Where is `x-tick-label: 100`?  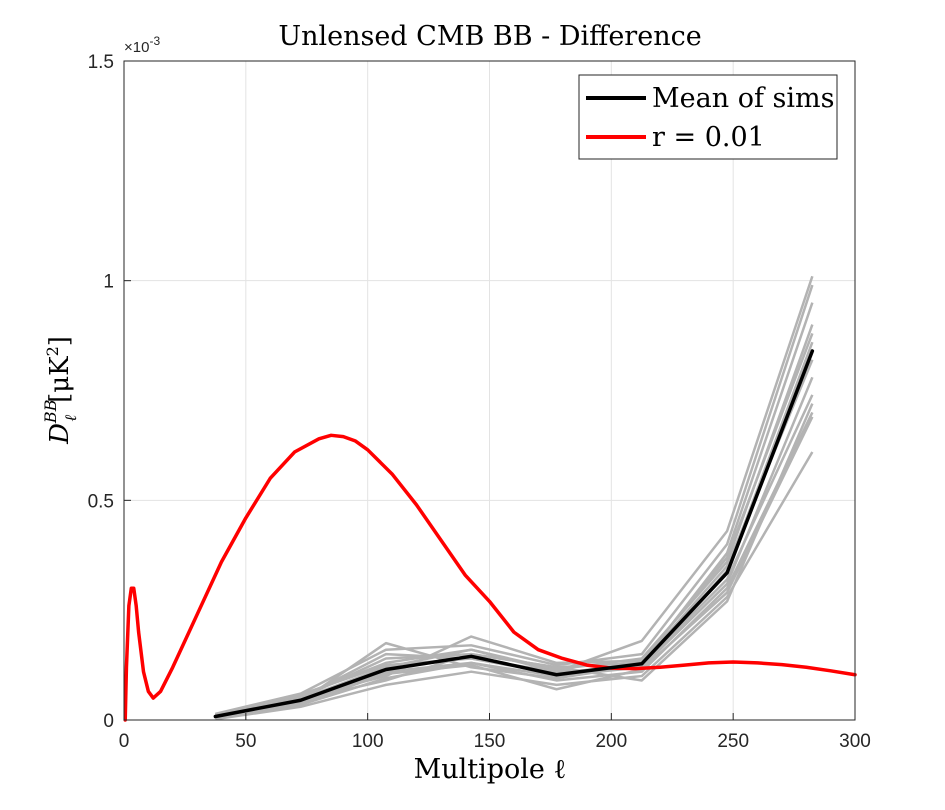 x-tick-label: 100 is located at coordinates (368, 741).